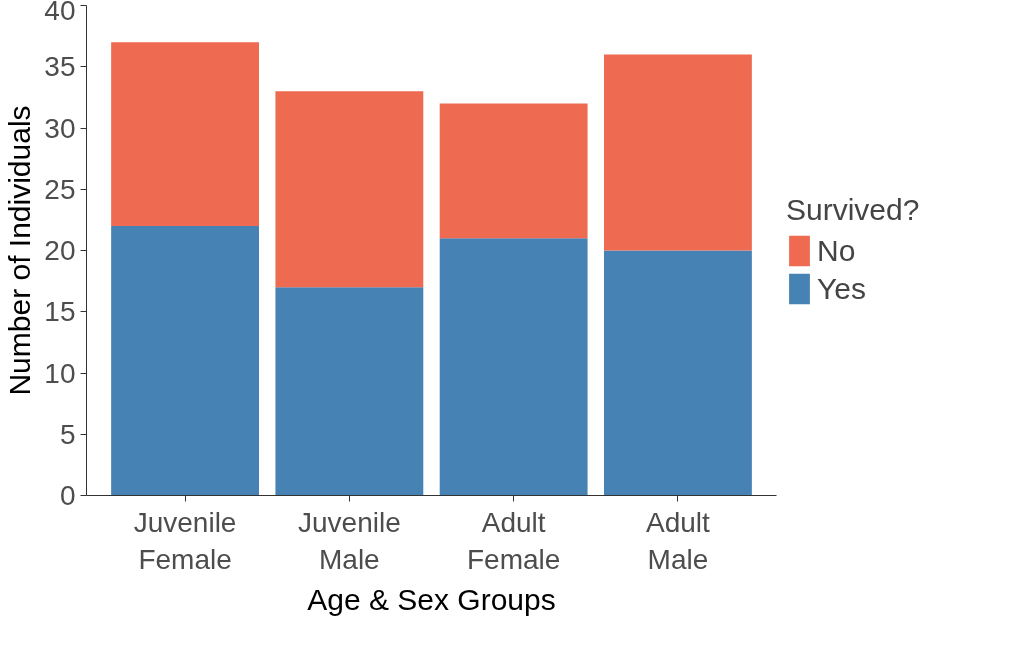  I want to click on y-tick-label: 40, so click(60, 13).